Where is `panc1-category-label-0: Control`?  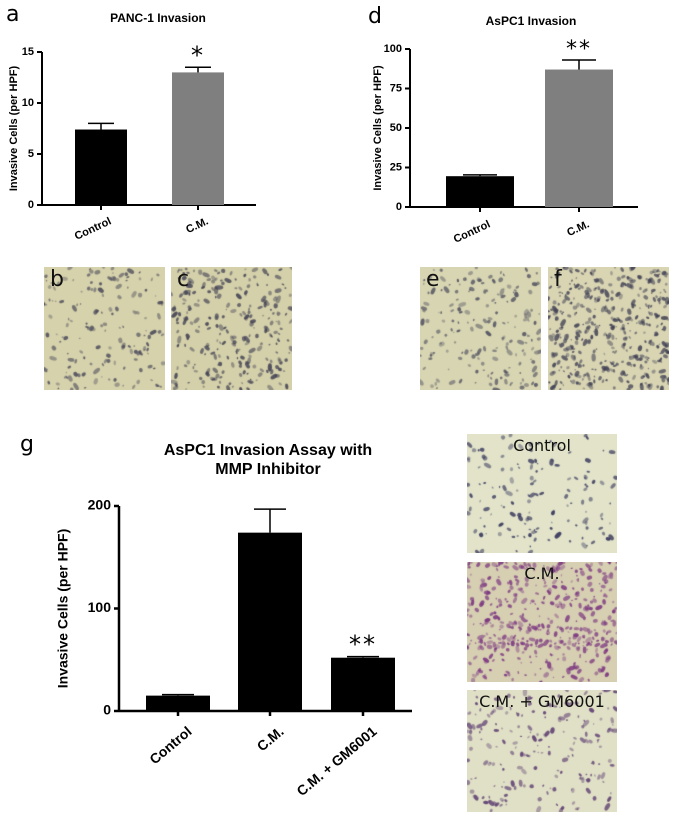 panc1-category-label-0: Control is located at coordinates (93, 228).